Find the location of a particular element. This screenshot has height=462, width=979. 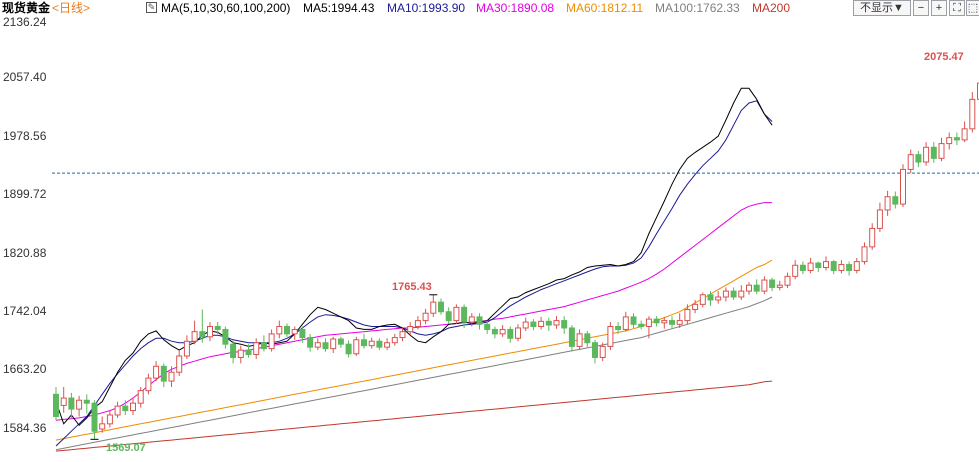

ma200-line is located at coordinates (414, 416).